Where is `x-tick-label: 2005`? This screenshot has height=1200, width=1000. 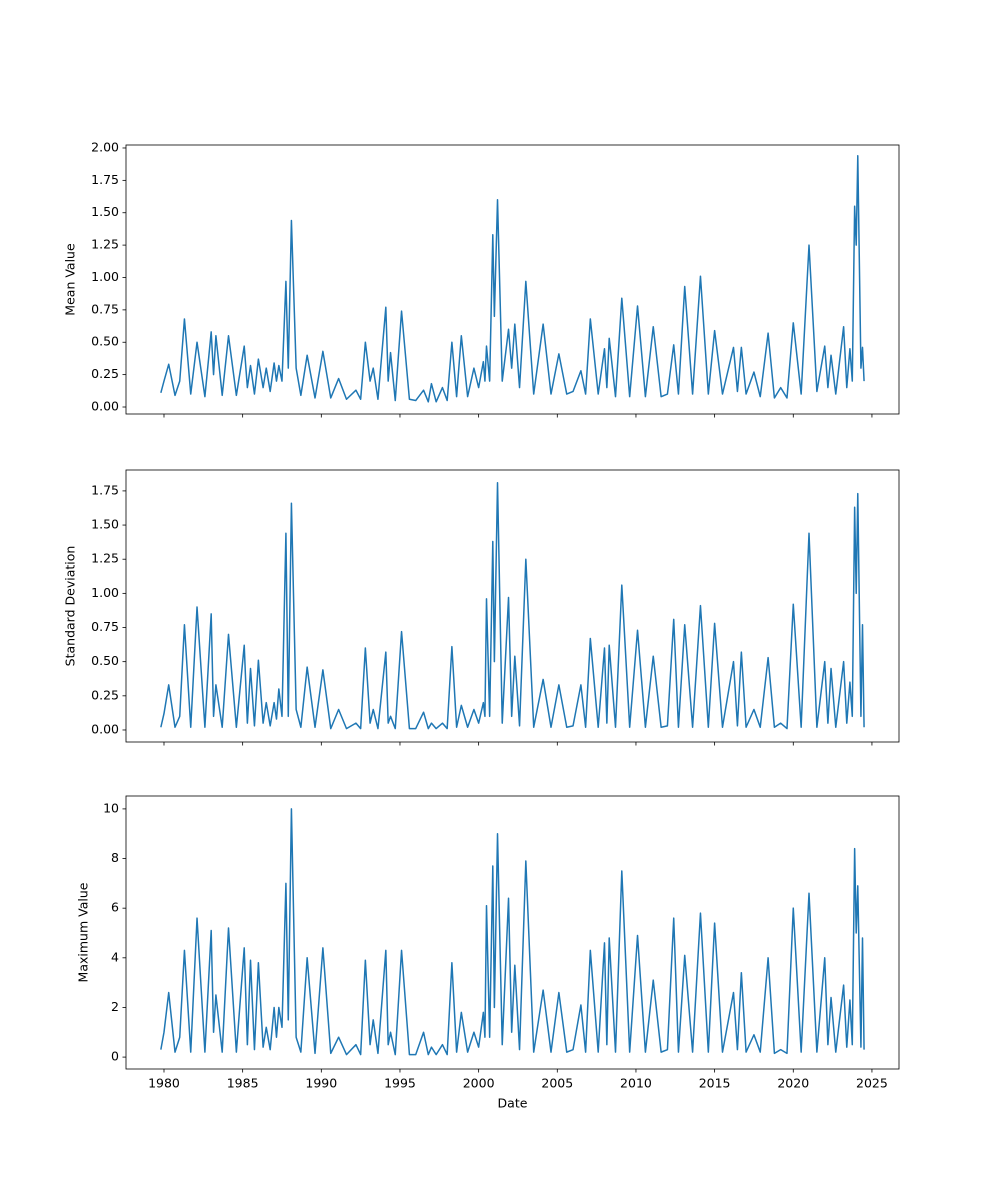
x-tick-label: 2005 is located at coordinates (557, 1083).